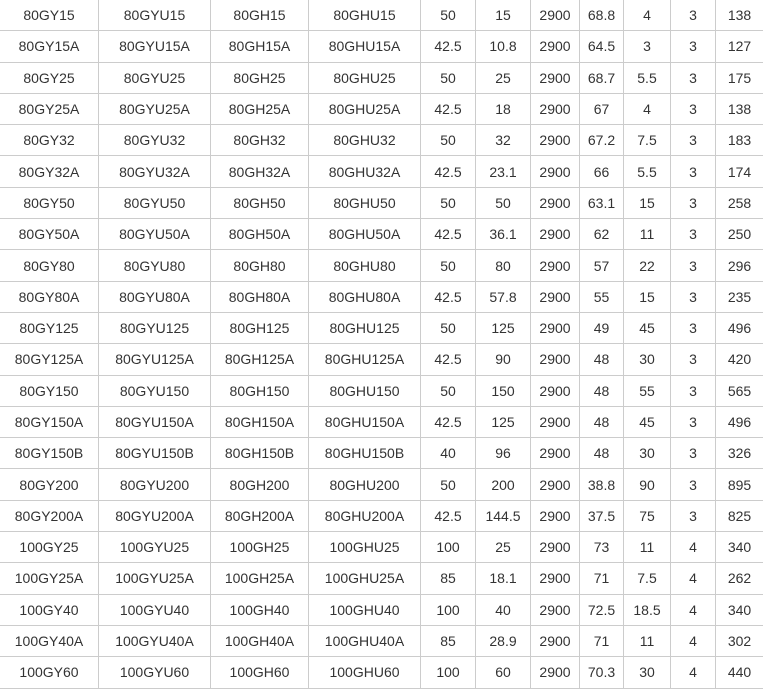 This screenshot has height=691, width=763. What do you see at coordinates (739, 265) in the screenshot?
I see `table-cell: 296` at bounding box center [739, 265].